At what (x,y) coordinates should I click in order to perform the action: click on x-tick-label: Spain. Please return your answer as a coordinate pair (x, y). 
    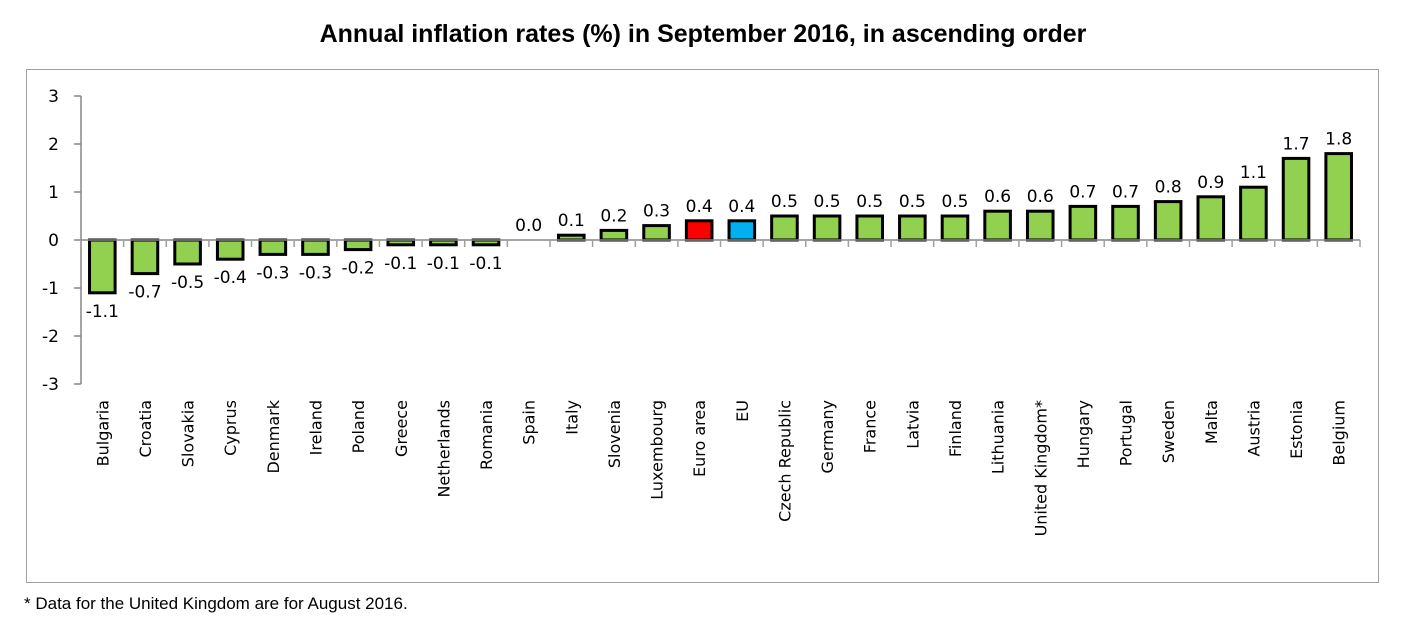
    Looking at the image, I should click on (529, 422).